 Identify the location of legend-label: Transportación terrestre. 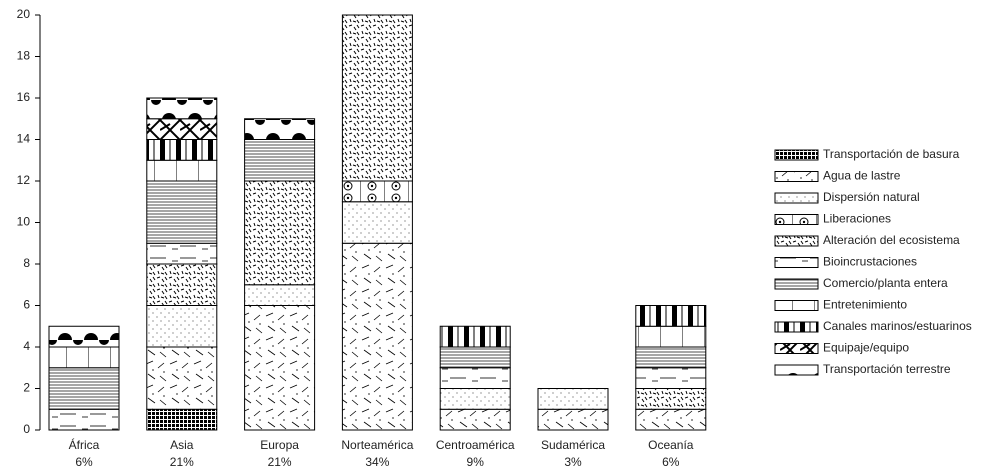
(887, 369).